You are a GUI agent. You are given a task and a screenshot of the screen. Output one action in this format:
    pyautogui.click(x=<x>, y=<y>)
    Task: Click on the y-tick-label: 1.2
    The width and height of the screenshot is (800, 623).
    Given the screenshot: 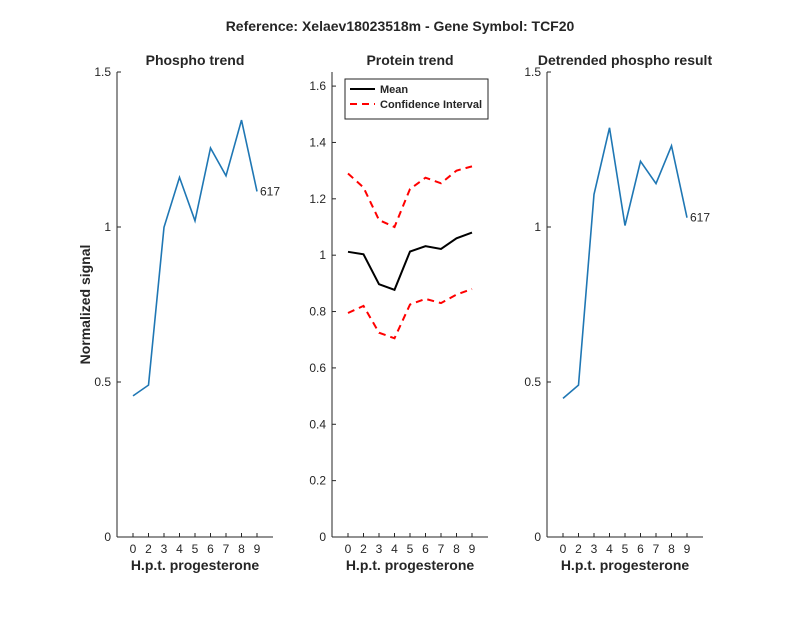 What is the action you would take?
    pyautogui.click(x=317, y=199)
    